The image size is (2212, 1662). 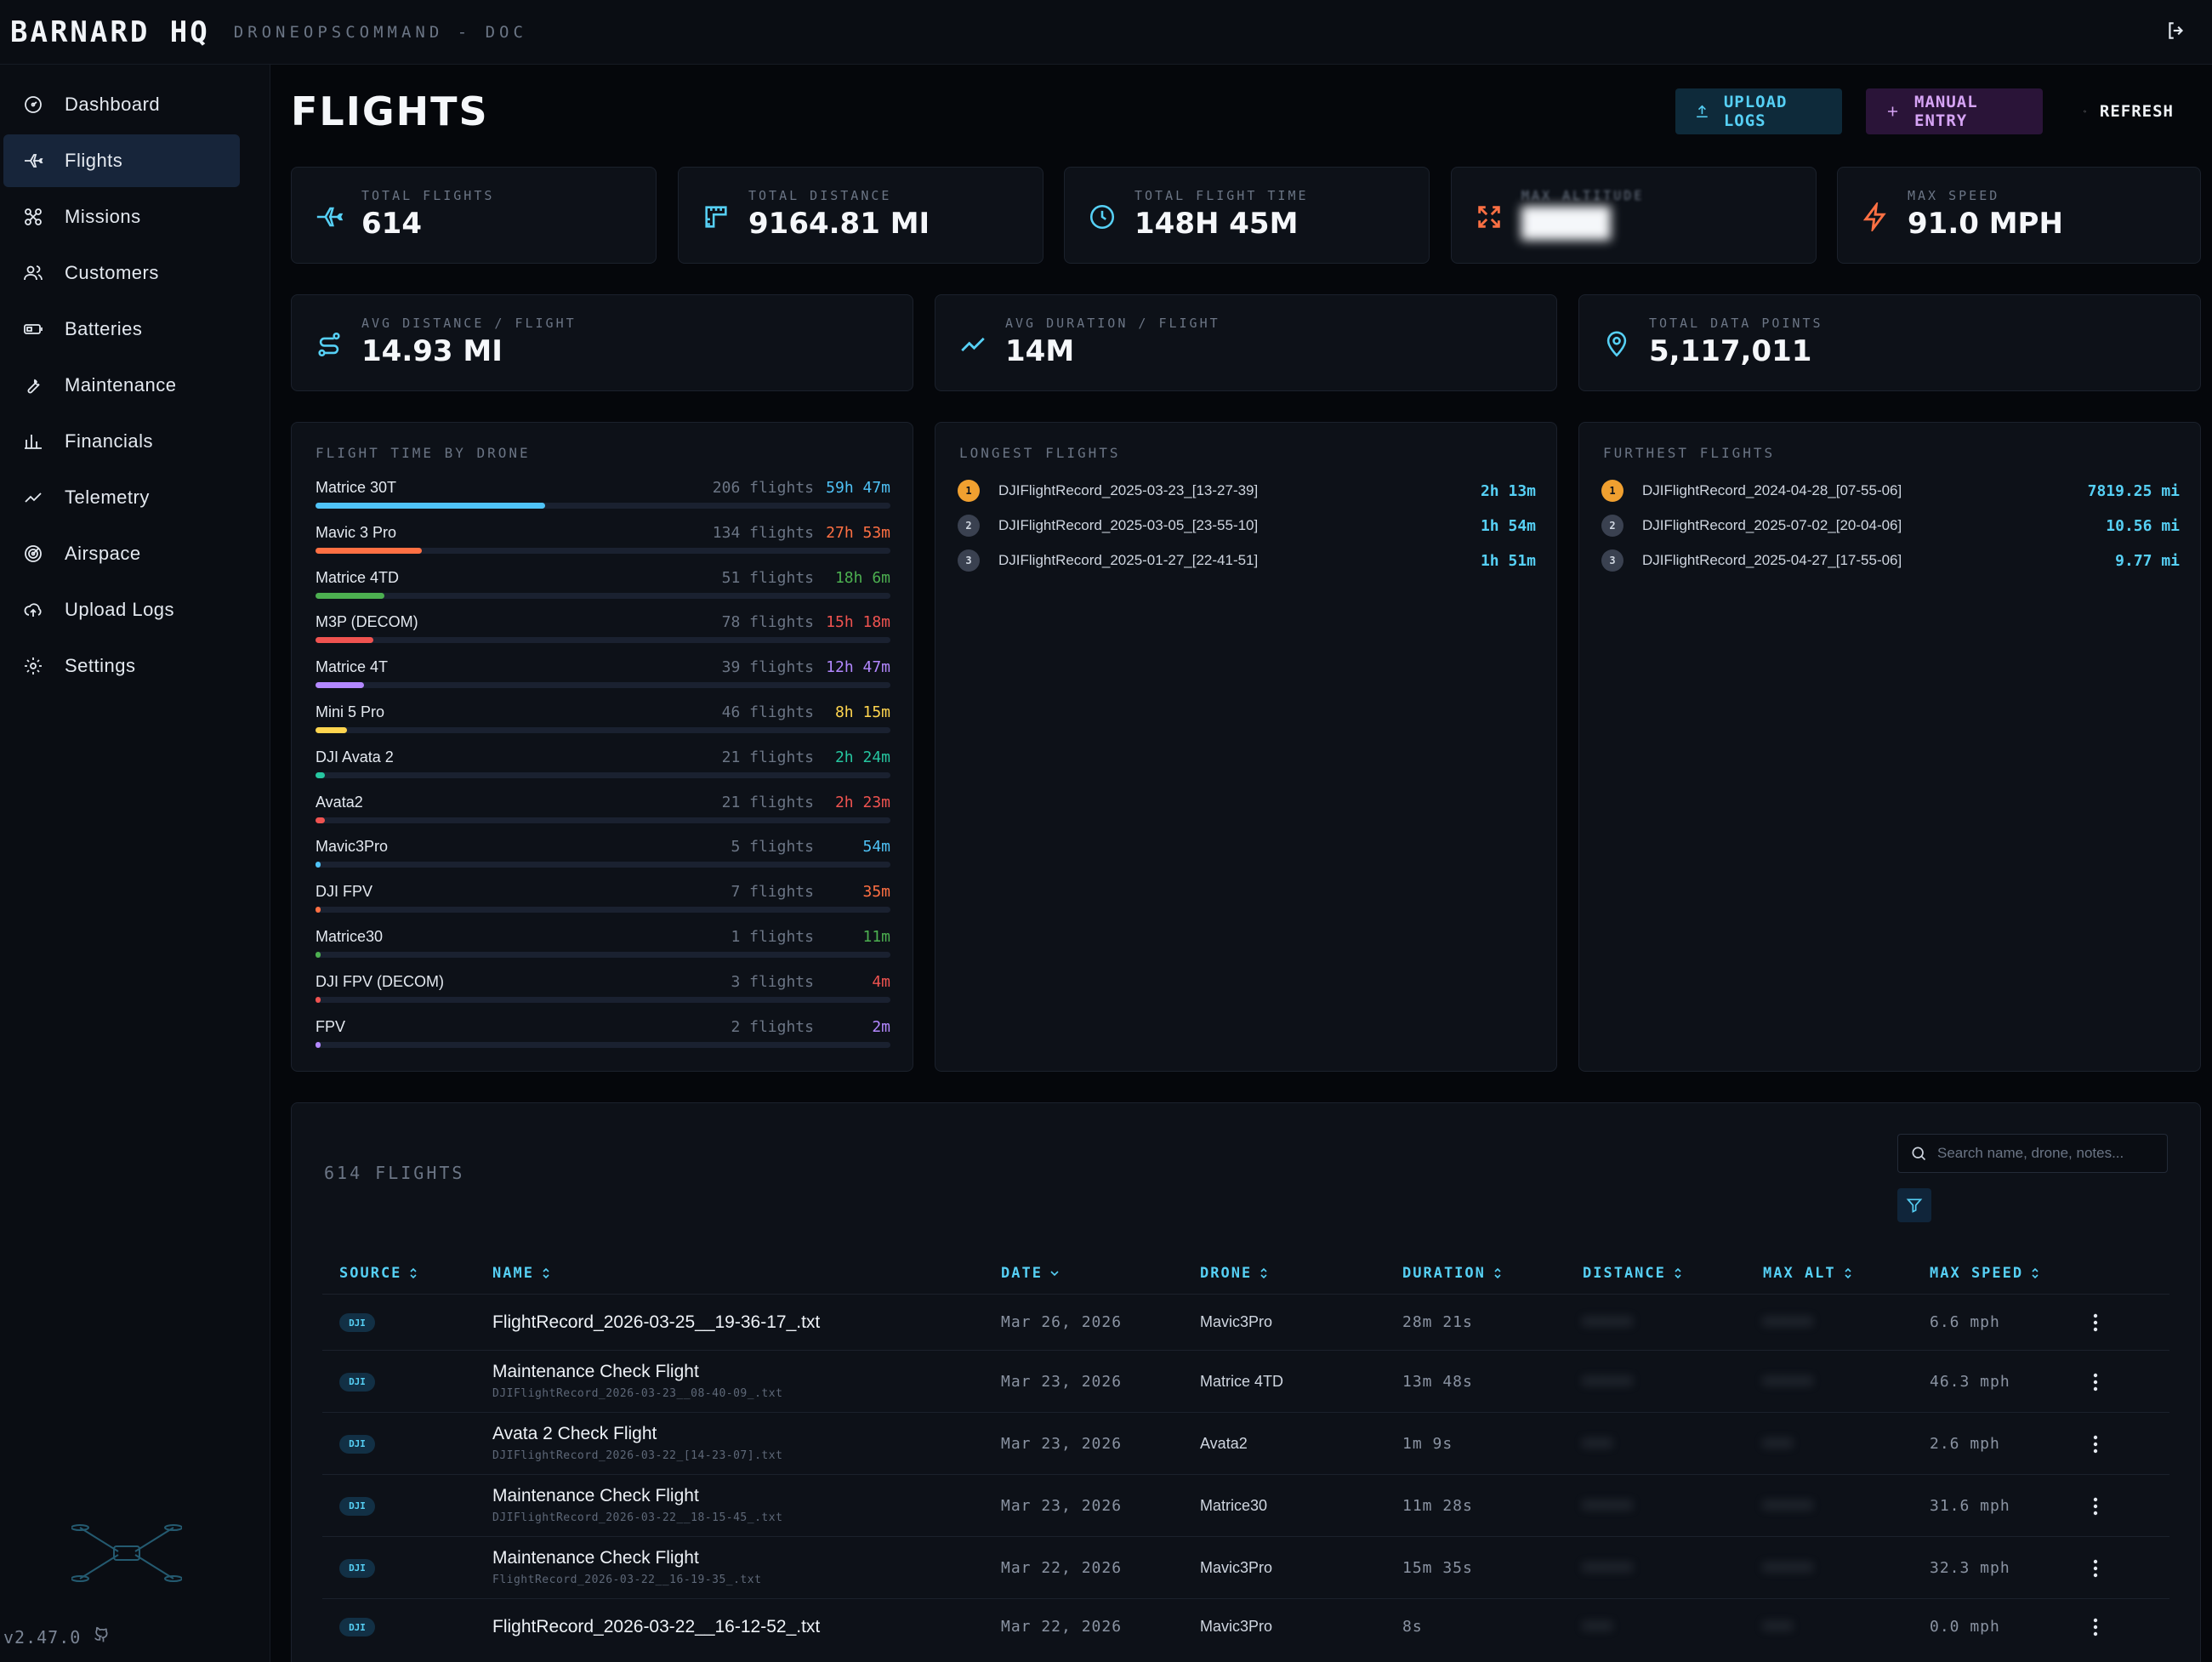 I want to click on search-icon, so click(x=1919, y=1154).